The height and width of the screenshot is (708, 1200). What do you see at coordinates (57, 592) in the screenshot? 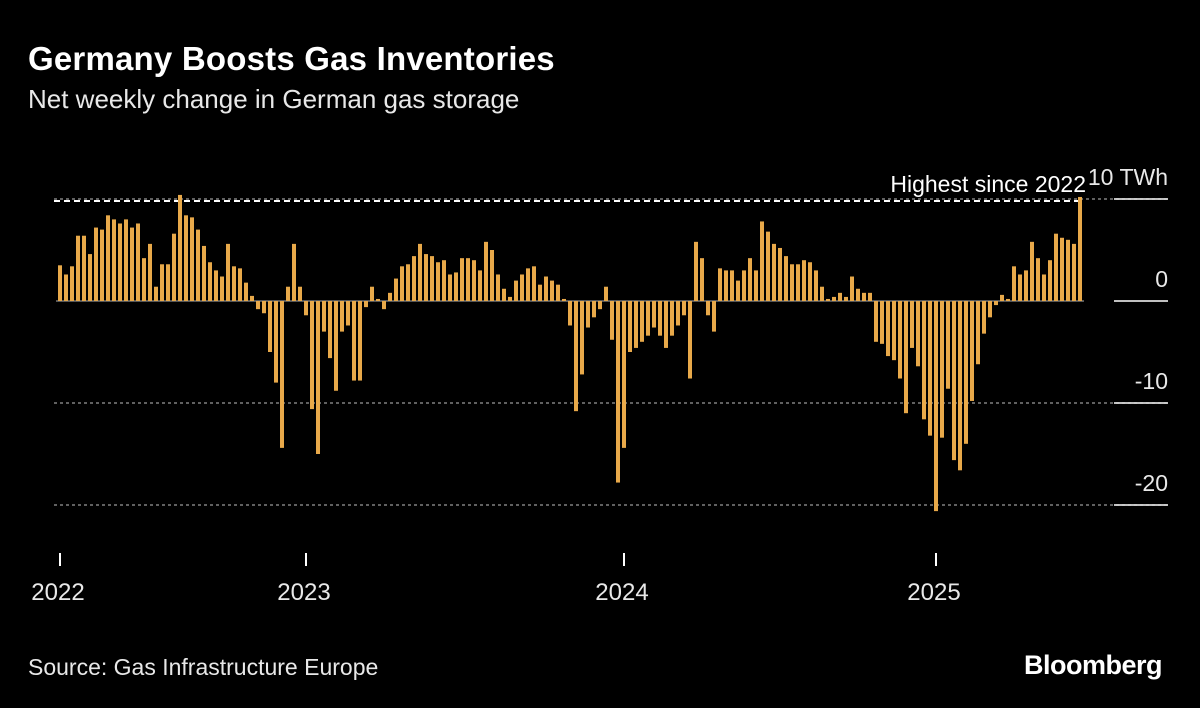
I see `x-tick-label: 2022` at bounding box center [57, 592].